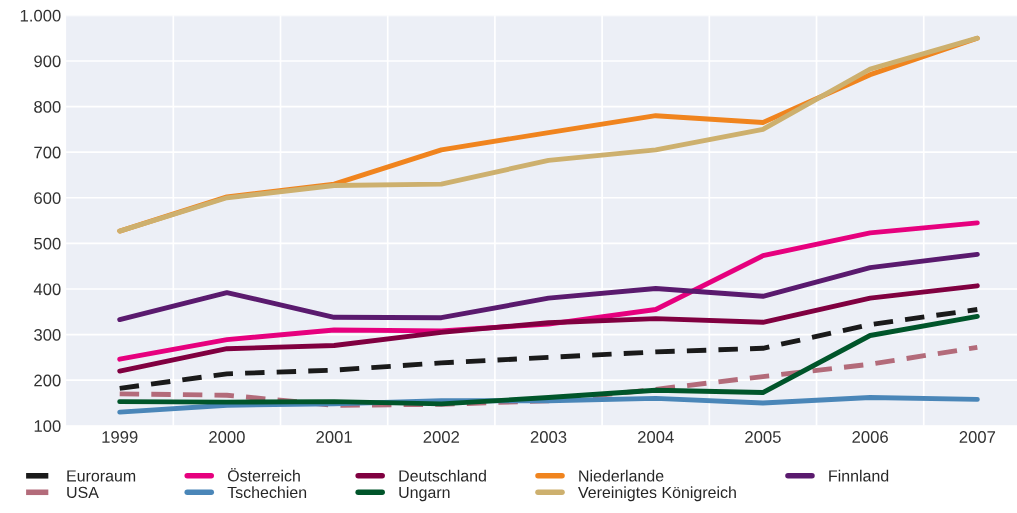 This screenshot has width=1017, height=513. Describe the element at coordinates (47, 289) in the screenshot. I see `y-tick-label: 400` at that location.